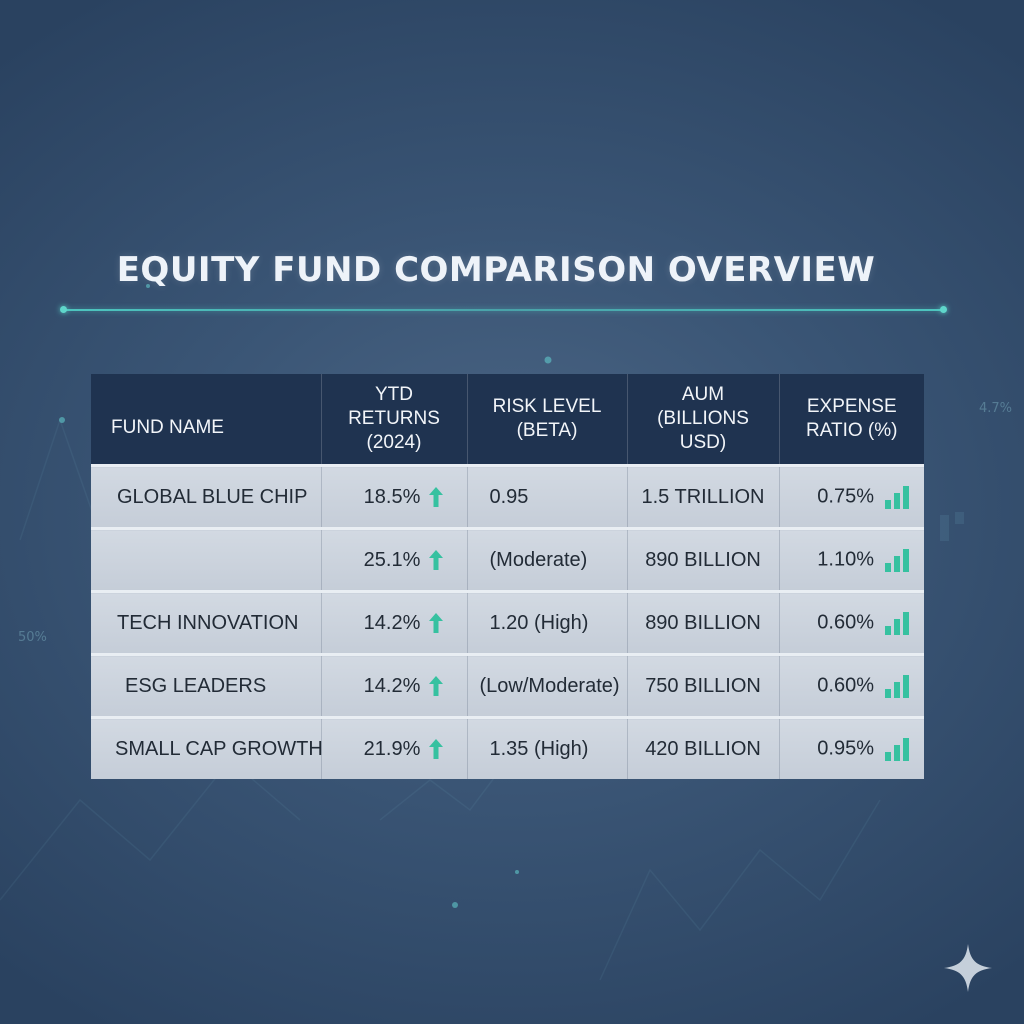 Image resolution: width=1024 pixels, height=1024 pixels. I want to click on fund-name-cell, so click(206, 559).